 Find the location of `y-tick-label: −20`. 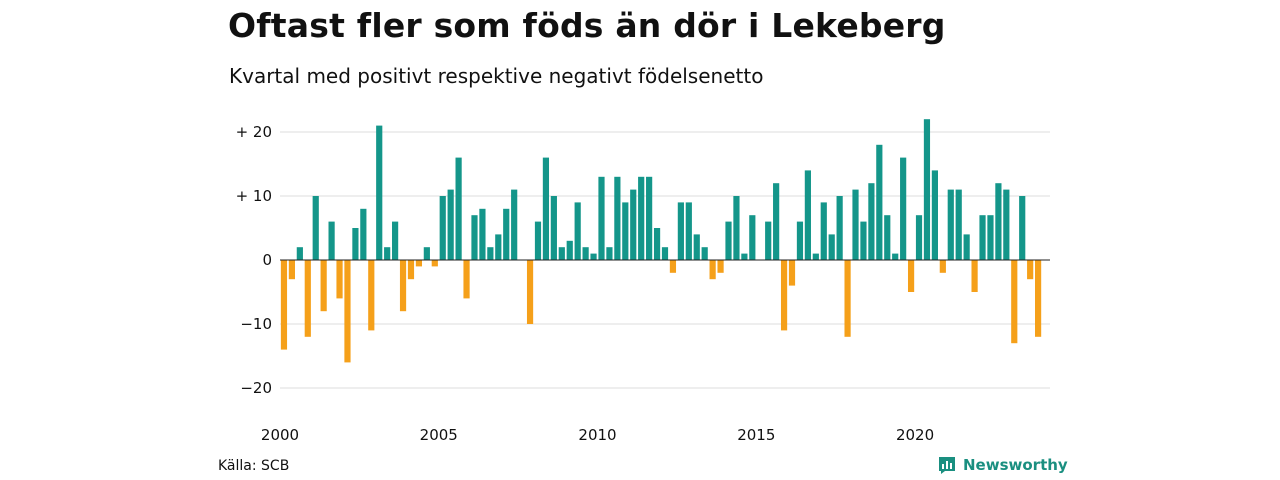

y-tick-label: −20 is located at coordinates (256, 388).